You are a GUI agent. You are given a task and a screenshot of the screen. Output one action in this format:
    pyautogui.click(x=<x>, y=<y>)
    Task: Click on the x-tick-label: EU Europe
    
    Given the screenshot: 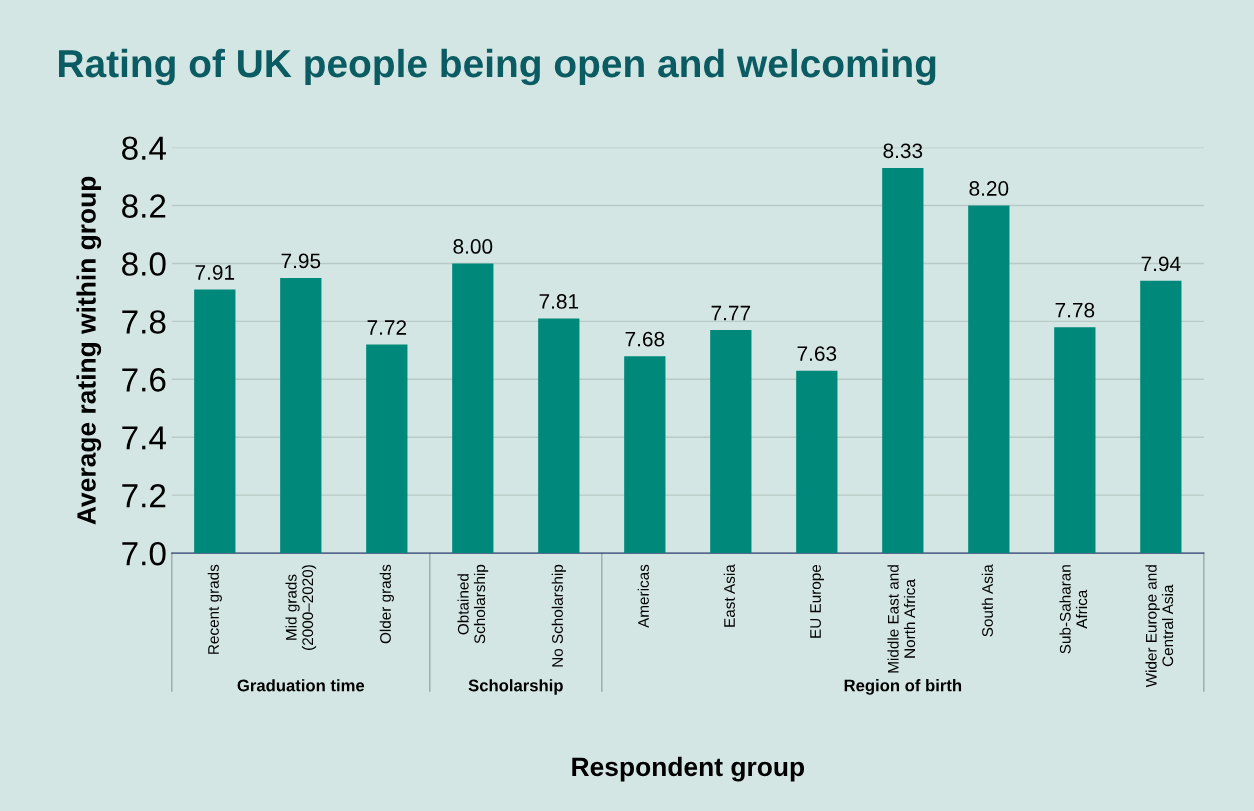 What is the action you would take?
    pyautogui.click(x=817, y=601)
    